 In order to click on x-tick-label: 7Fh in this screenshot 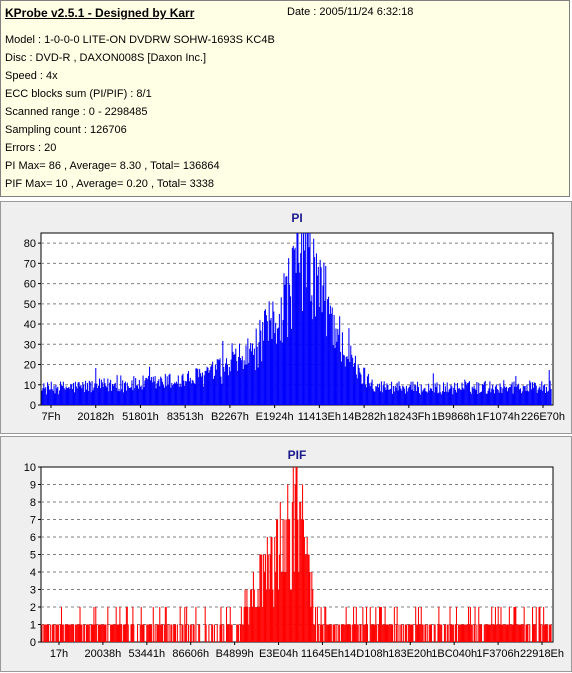, I will do `click(51, 417)`.